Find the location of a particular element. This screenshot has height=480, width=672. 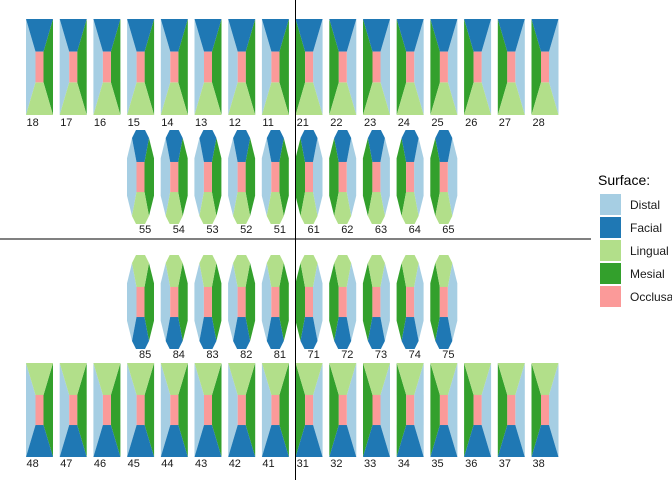

tooth-17: 17 is located at coordinates (73, 74).